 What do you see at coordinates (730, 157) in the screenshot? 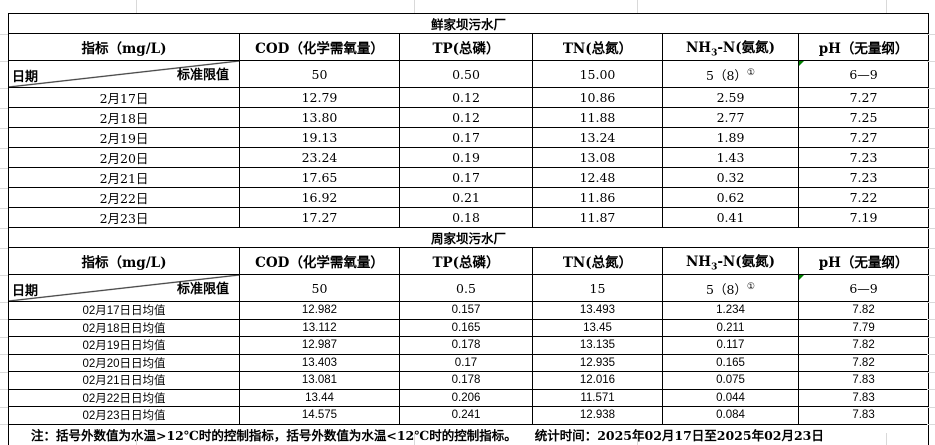
I see `value-cell: 1.43` at bounding box center [730, 157].